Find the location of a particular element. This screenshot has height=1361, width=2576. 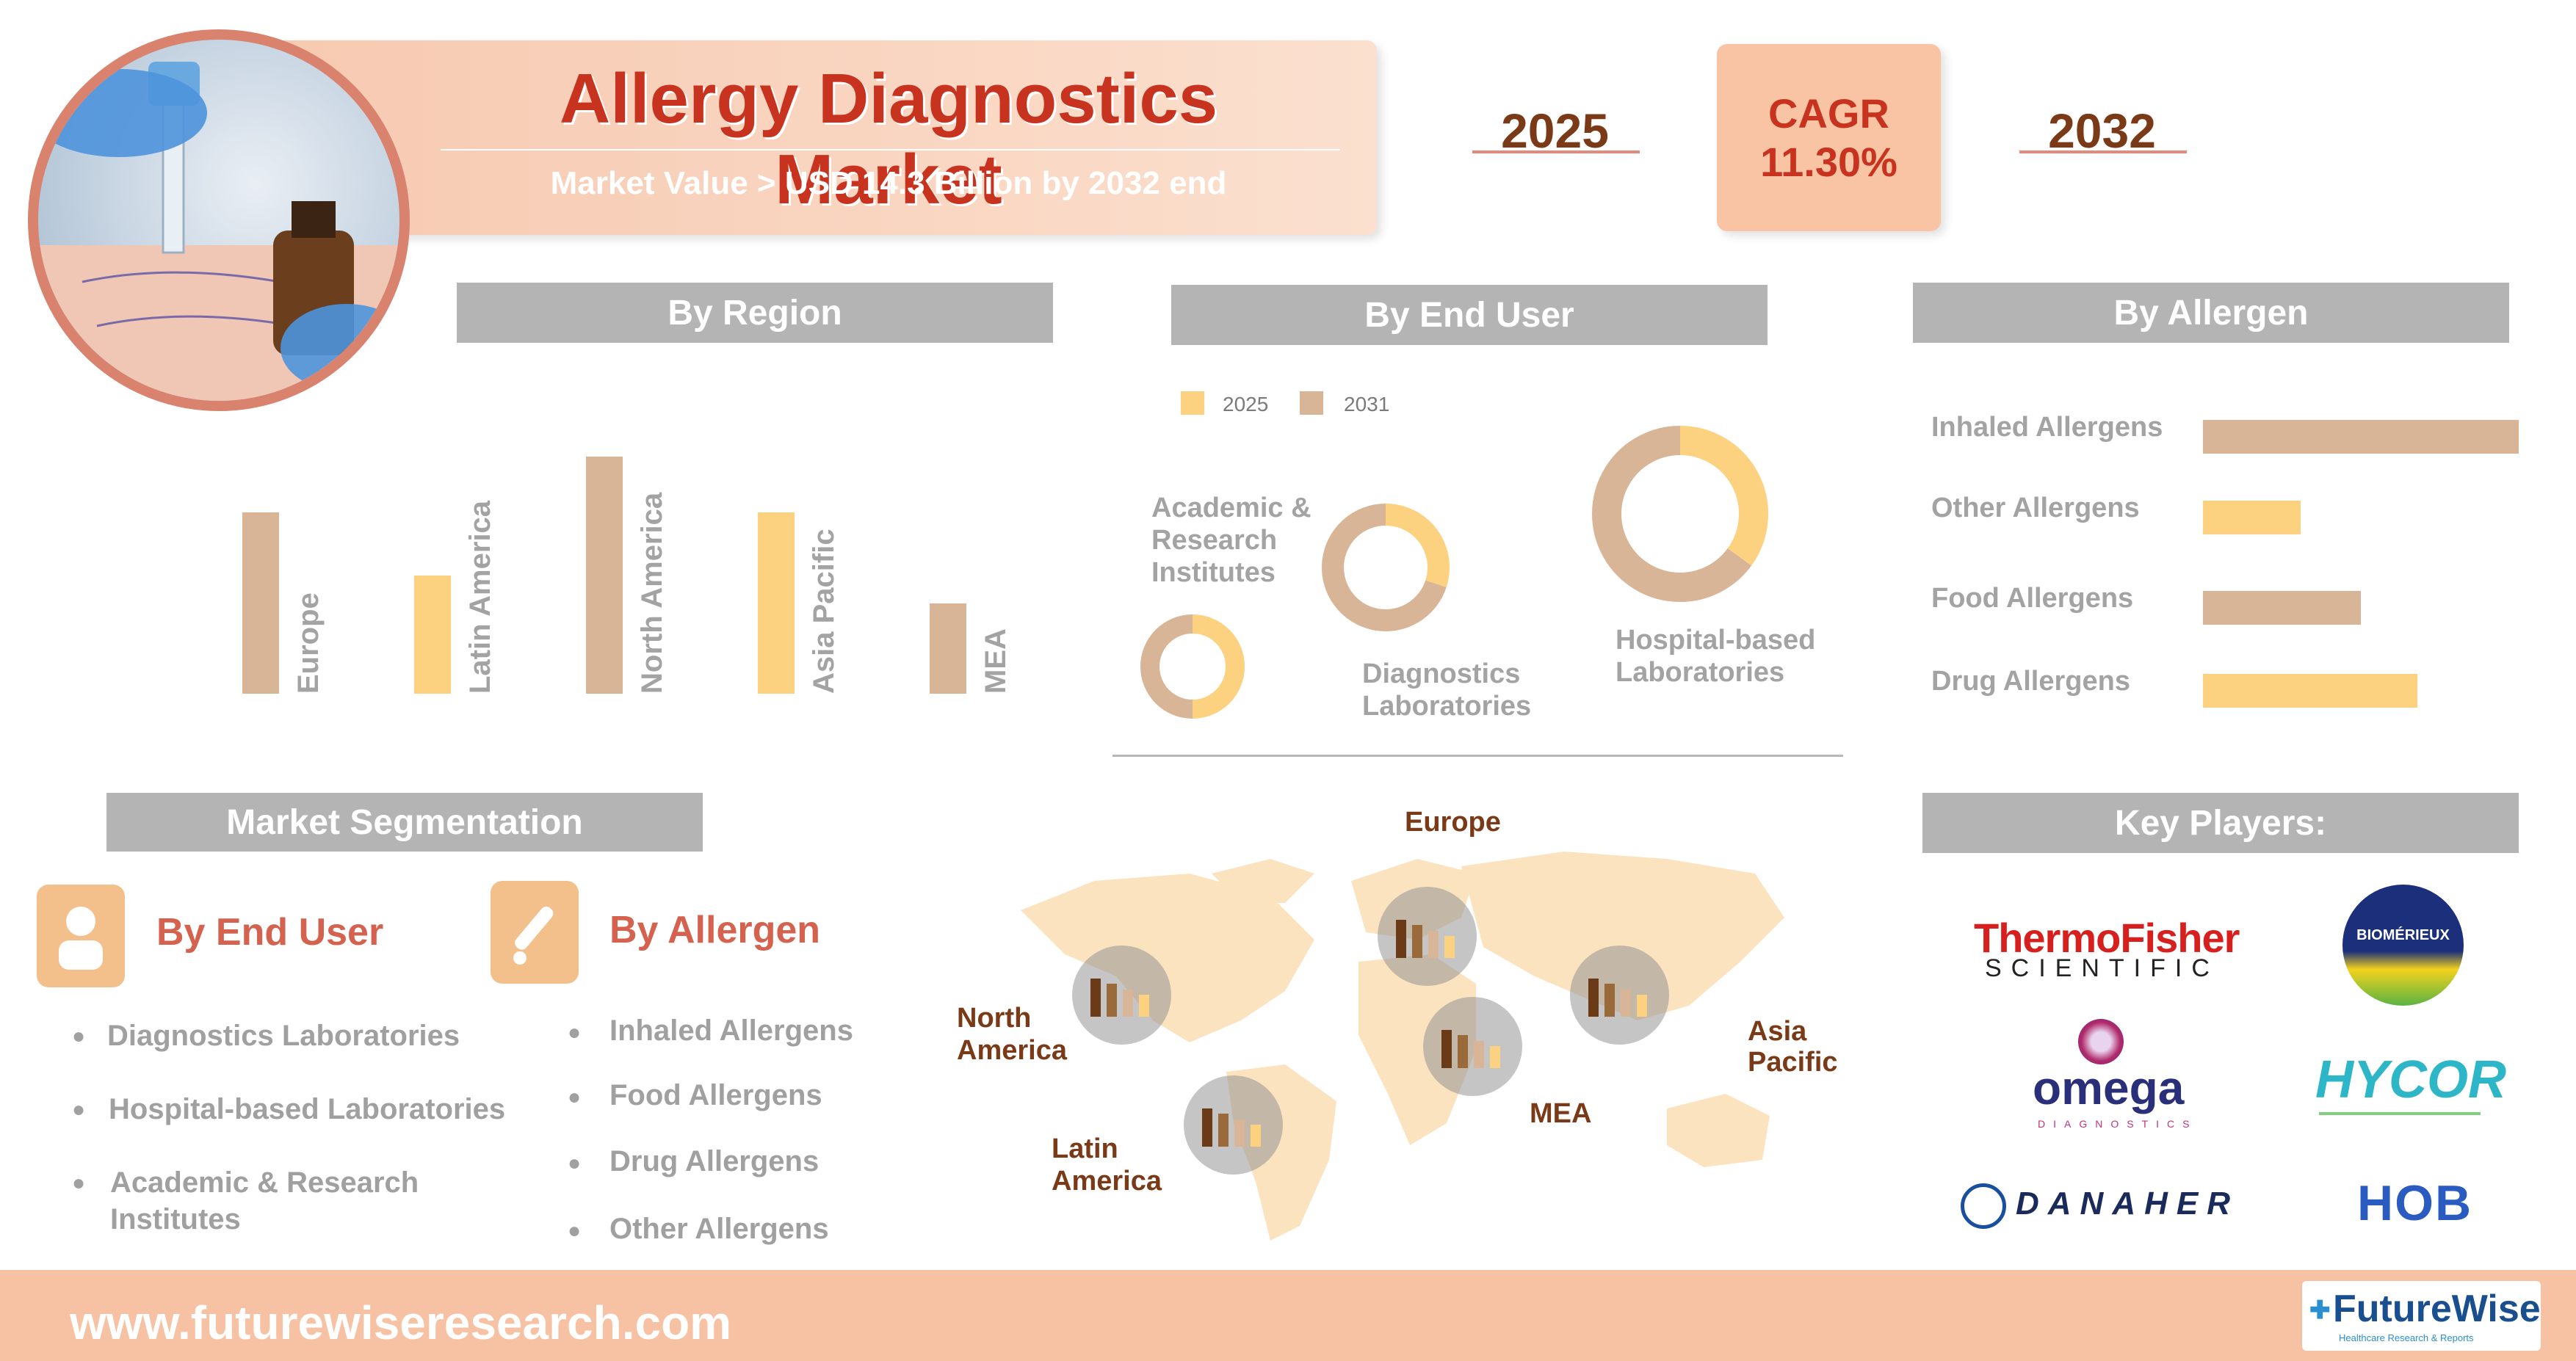

seg-allergen-item: Food Allergens is located at coordinates (715, 1095).